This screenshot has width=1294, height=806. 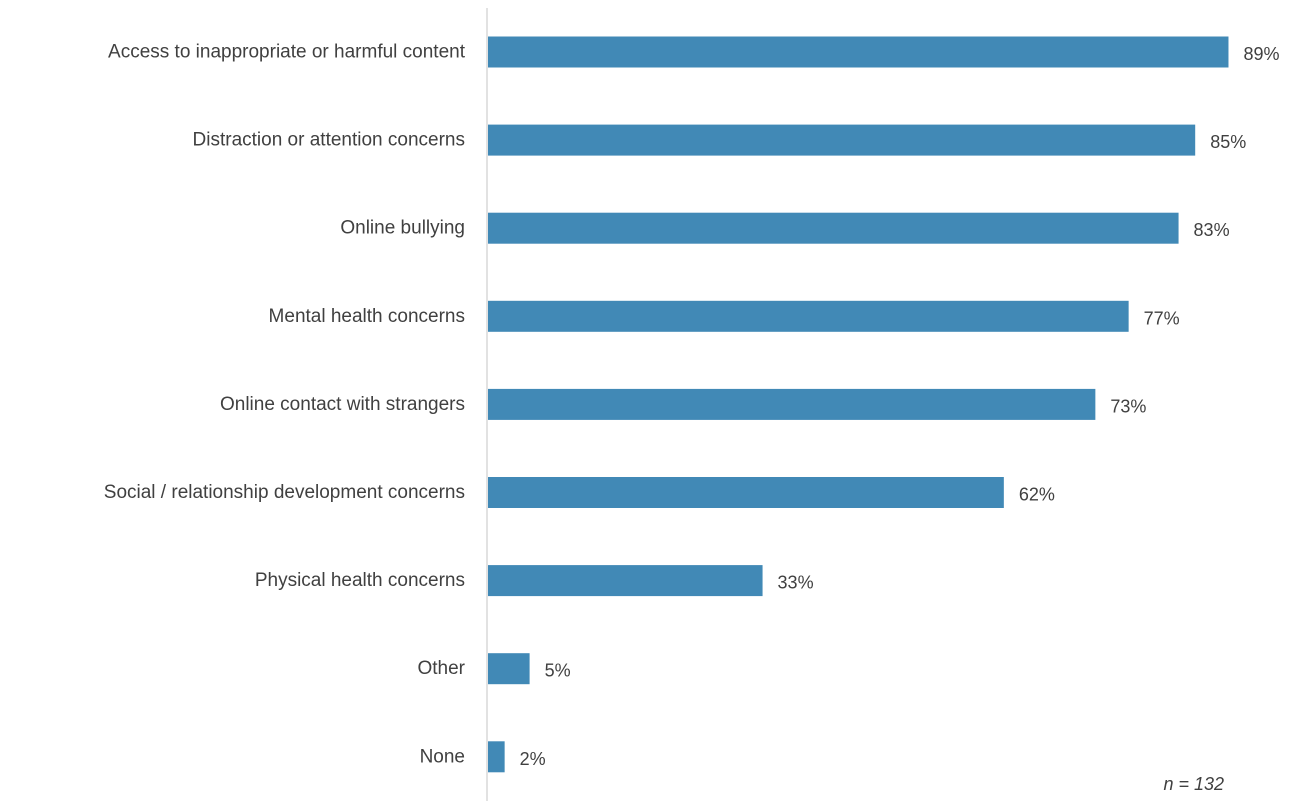 I want to click on value-label: 2%, so click(x=533, y=759).